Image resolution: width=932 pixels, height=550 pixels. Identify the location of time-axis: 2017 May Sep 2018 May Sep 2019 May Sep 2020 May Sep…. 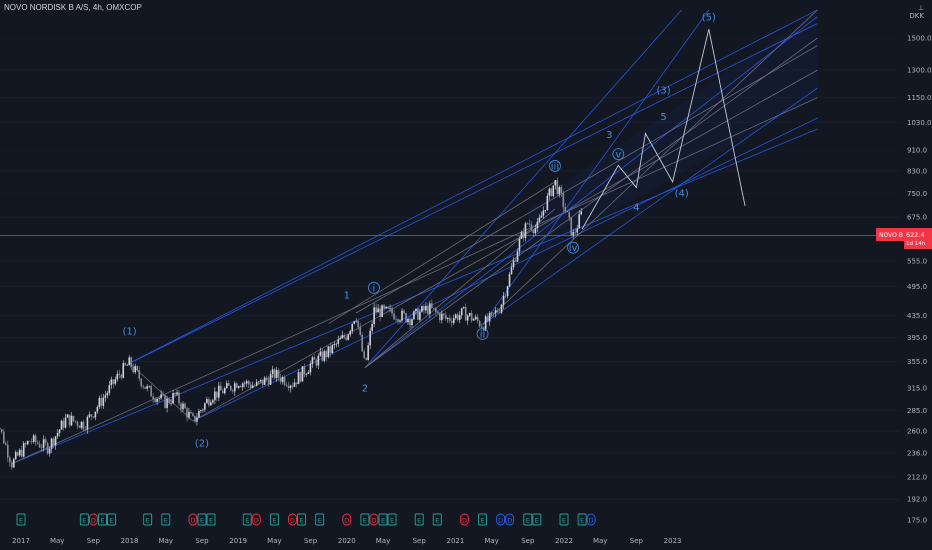
(346, 541).